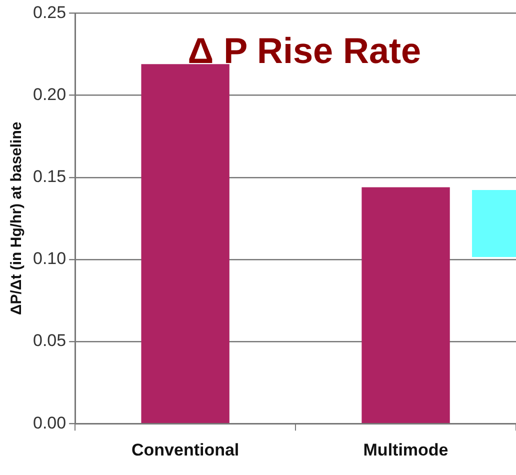  I want to click on y-tick-label: 0.00, so click(49, 422).